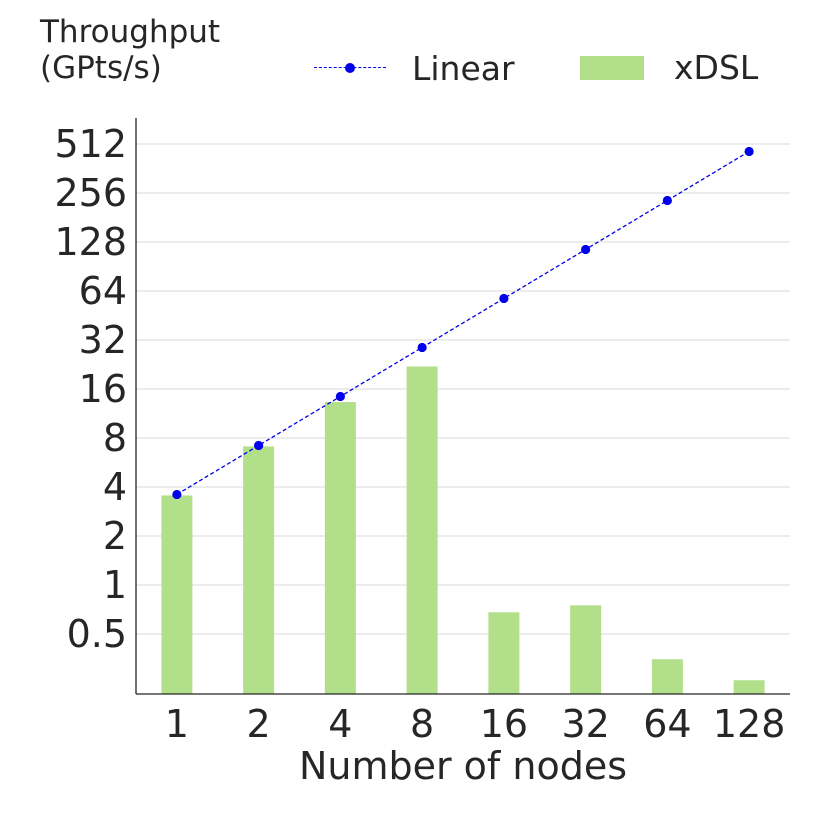  What do you see at coordinates (115, 487) in the screenshot?
I see `y-tick-label: 4` at bounding box center [115, 487].